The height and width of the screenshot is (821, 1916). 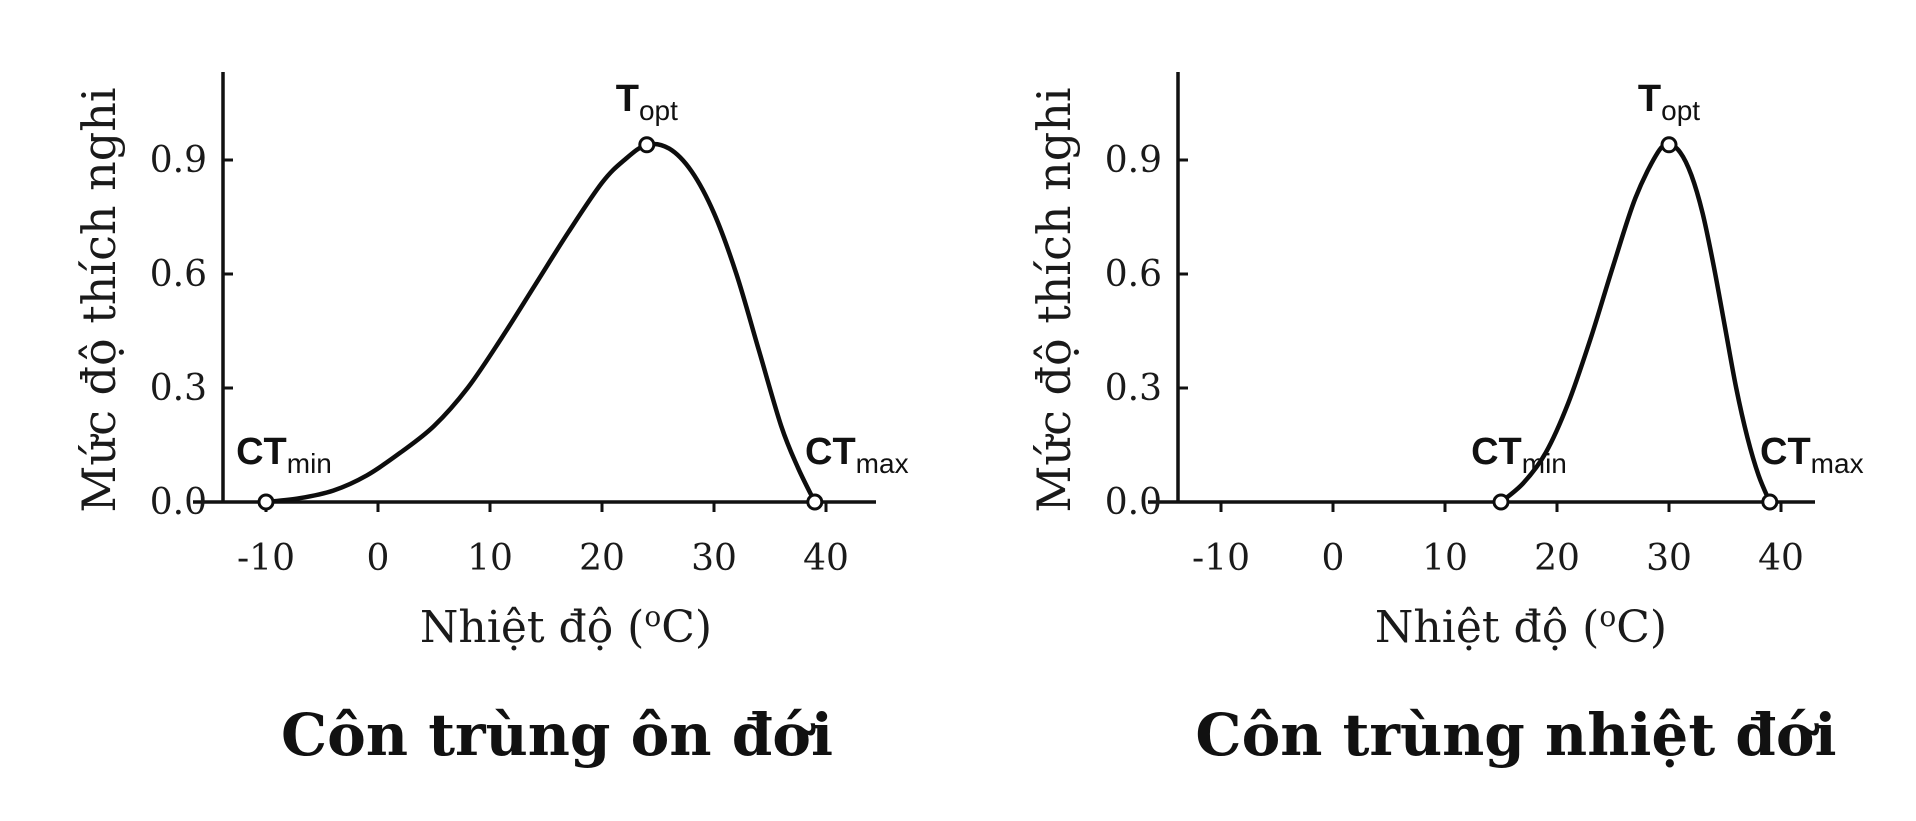 I want to click on series-line, so click(x=540, y=323).